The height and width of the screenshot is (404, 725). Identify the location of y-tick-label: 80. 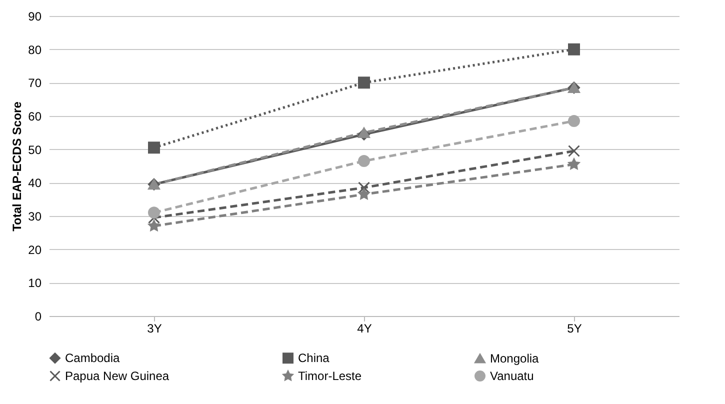
(35, 49).